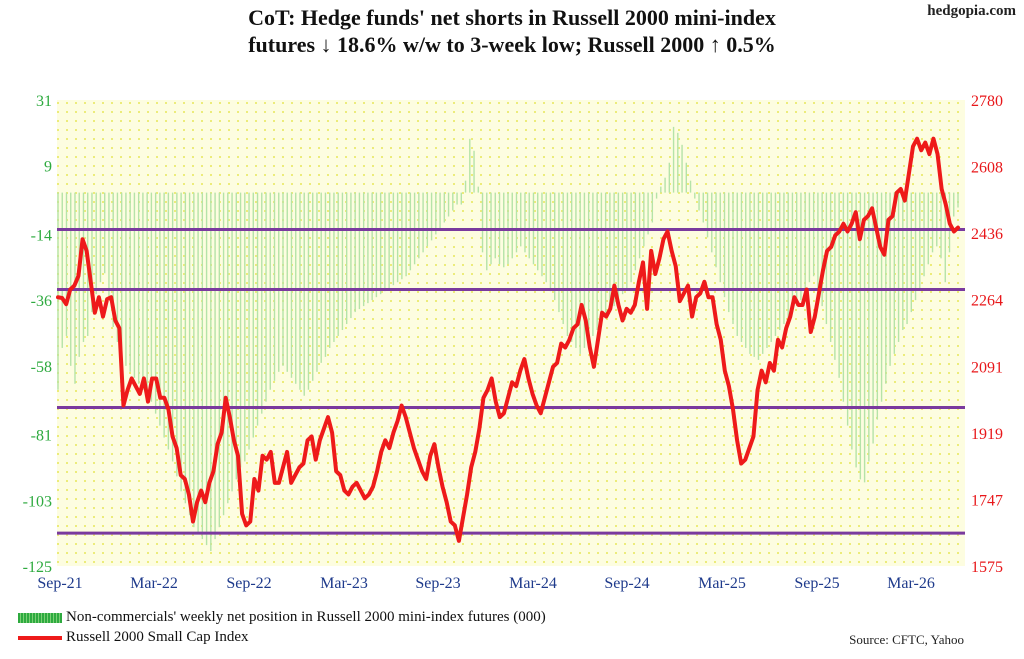  I want to click on x-axis-tick-label: Sep-21, so click(59, 583).